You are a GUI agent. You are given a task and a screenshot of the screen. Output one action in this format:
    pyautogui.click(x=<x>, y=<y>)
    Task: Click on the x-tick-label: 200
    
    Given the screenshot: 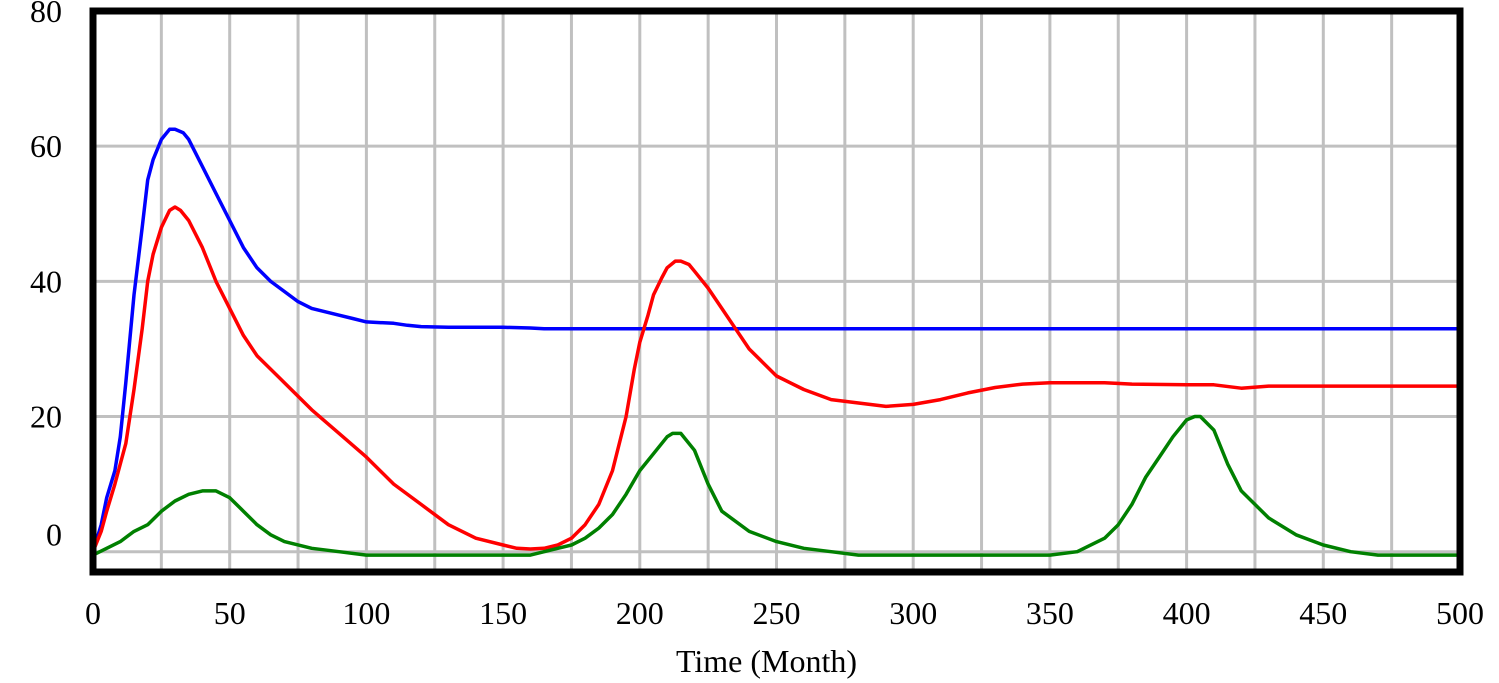 What is the action you would take?
    pyautogui.click(x=640, y=613)
    